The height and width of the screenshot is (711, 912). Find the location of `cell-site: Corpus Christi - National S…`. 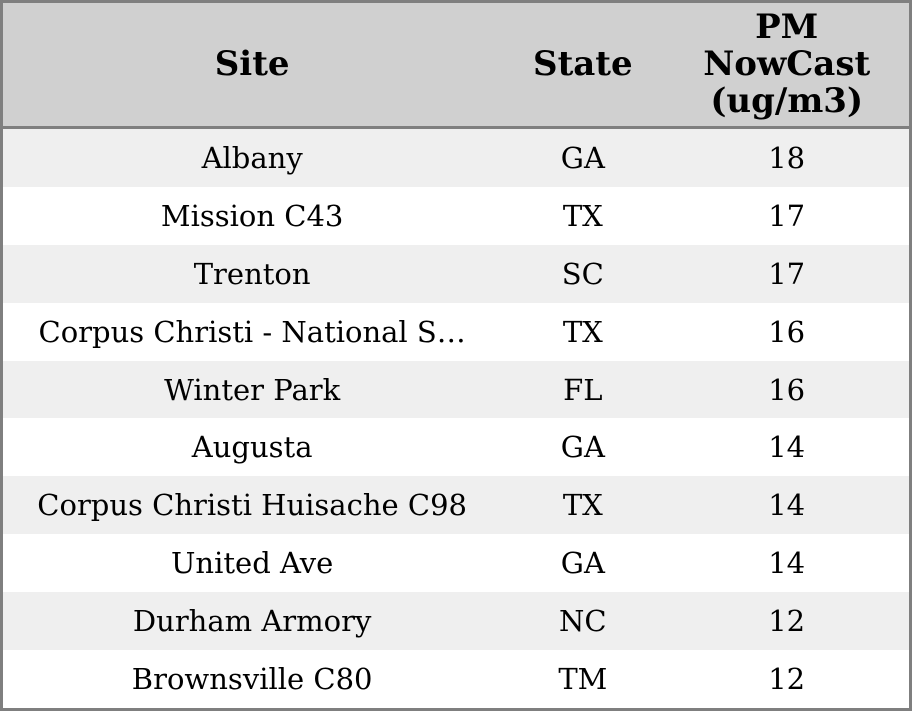

cell-site: Corpus Christi - National S… is located at coordinates (252, 331).